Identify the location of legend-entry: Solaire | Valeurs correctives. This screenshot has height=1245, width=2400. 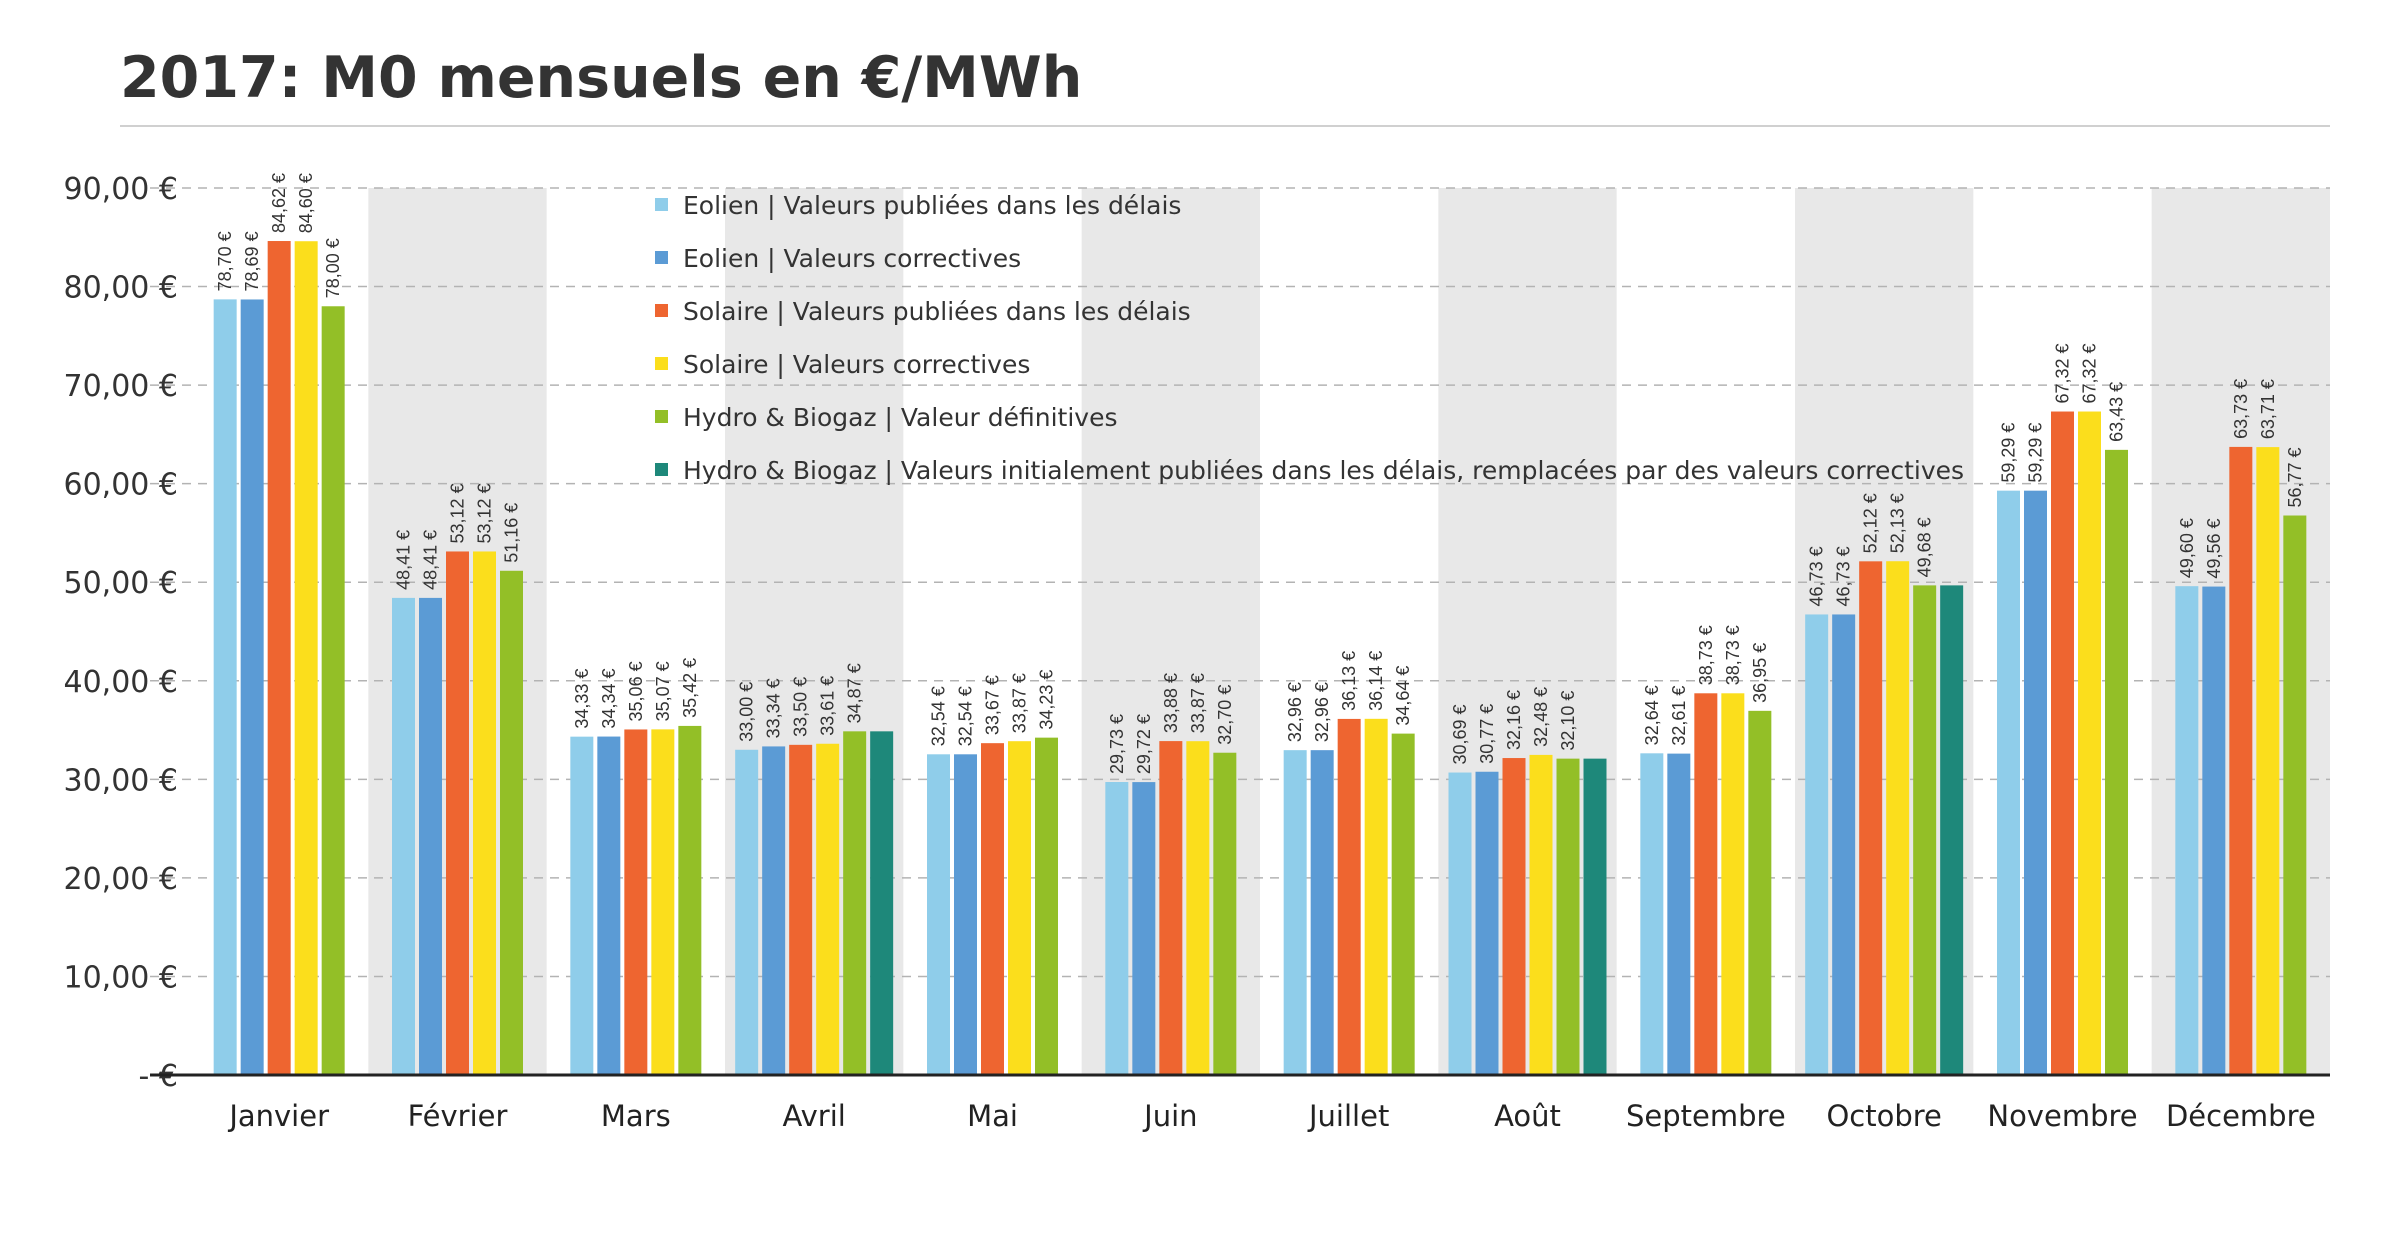
(856, 364).